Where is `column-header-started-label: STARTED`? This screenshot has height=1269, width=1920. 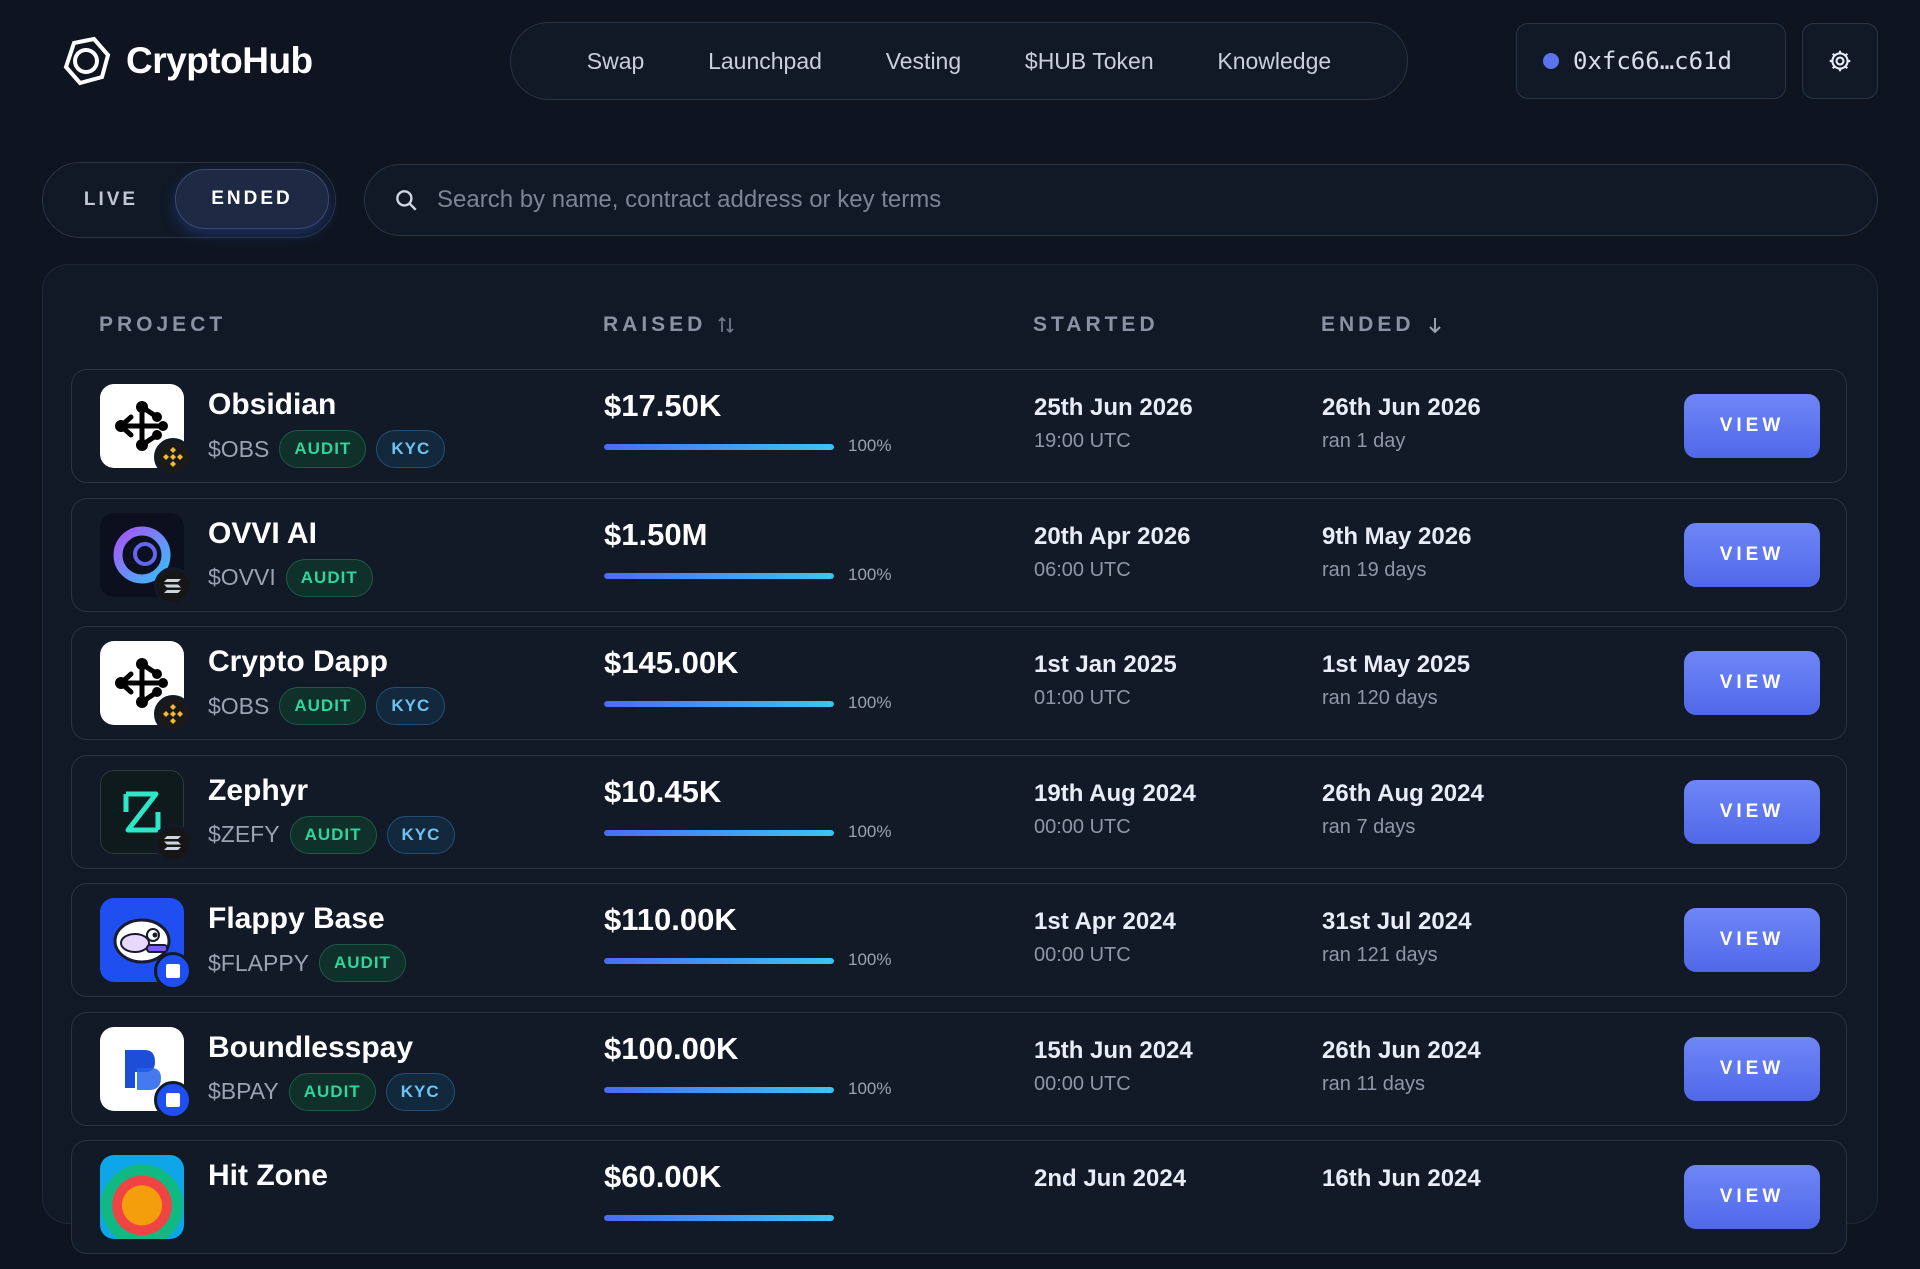
column-header-started-label: STARTED is located at coordinates (1096, 324).